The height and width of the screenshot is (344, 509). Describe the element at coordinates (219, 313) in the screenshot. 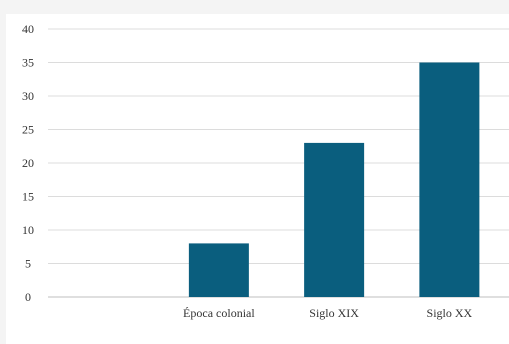

I see `x-tick-label: Época colonial` at that location.